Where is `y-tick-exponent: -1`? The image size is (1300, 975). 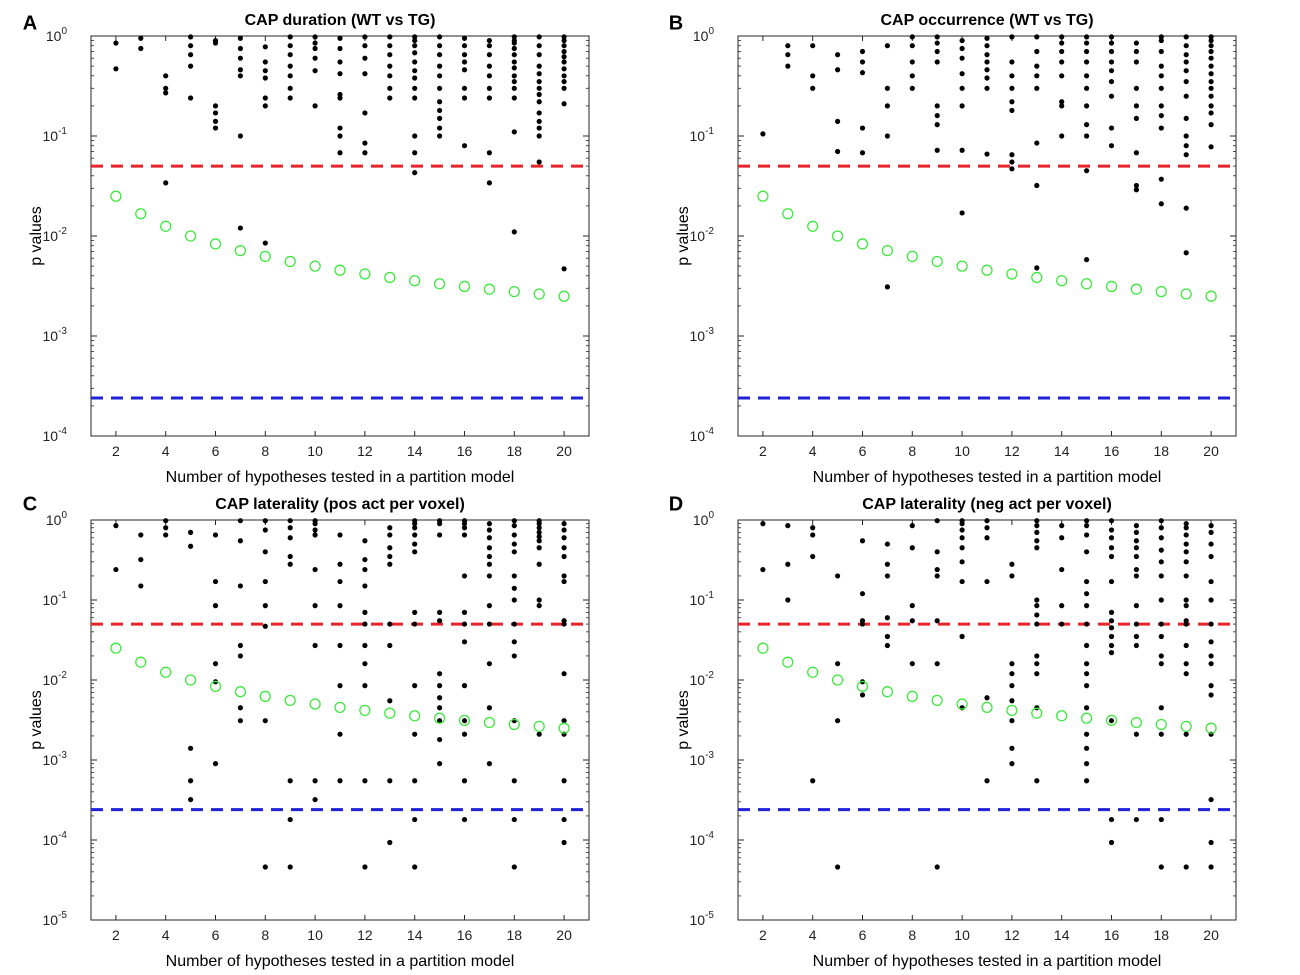
y-tick-exponent: -1 is located at coordinates (62, 131).